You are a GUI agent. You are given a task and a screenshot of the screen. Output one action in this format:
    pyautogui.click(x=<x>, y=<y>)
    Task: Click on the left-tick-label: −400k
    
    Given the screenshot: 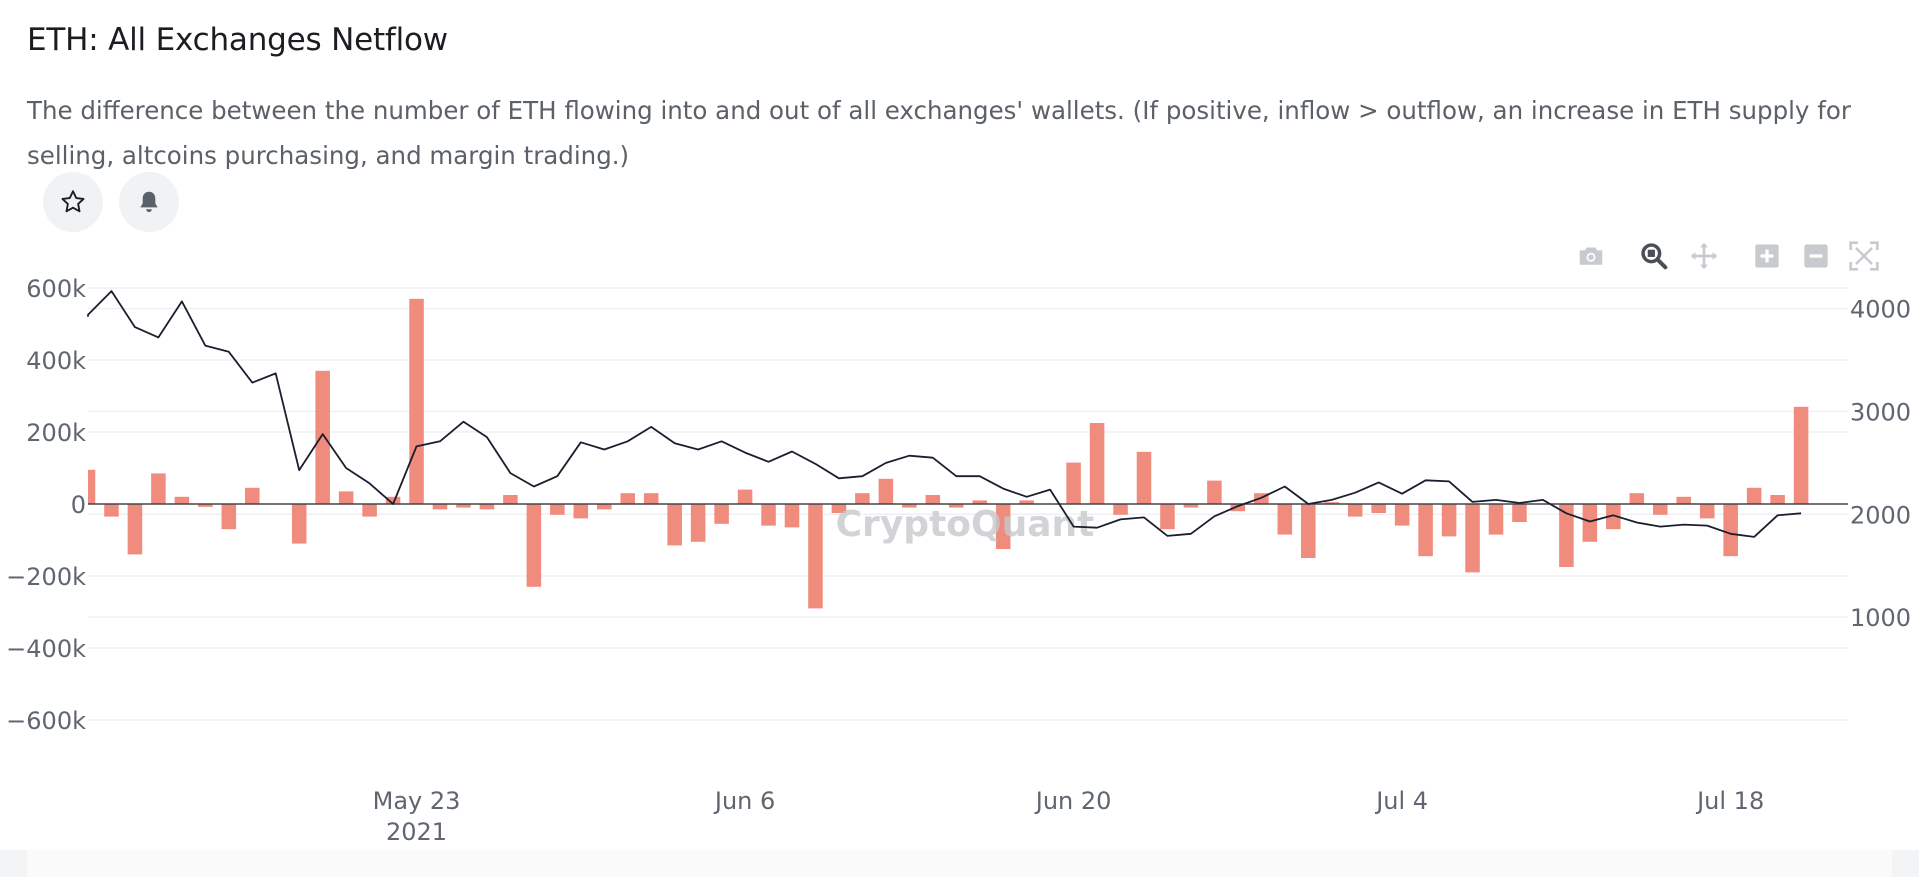 What is the action you would take?
    pyautogui.click(x=46, y=649)
    